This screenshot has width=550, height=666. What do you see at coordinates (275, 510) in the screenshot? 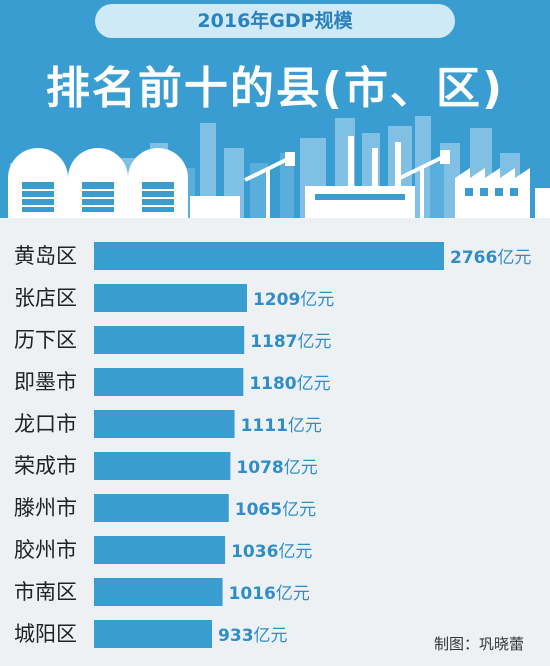
I see `value-label: 1065亿元` at bounding box center [275, 510].